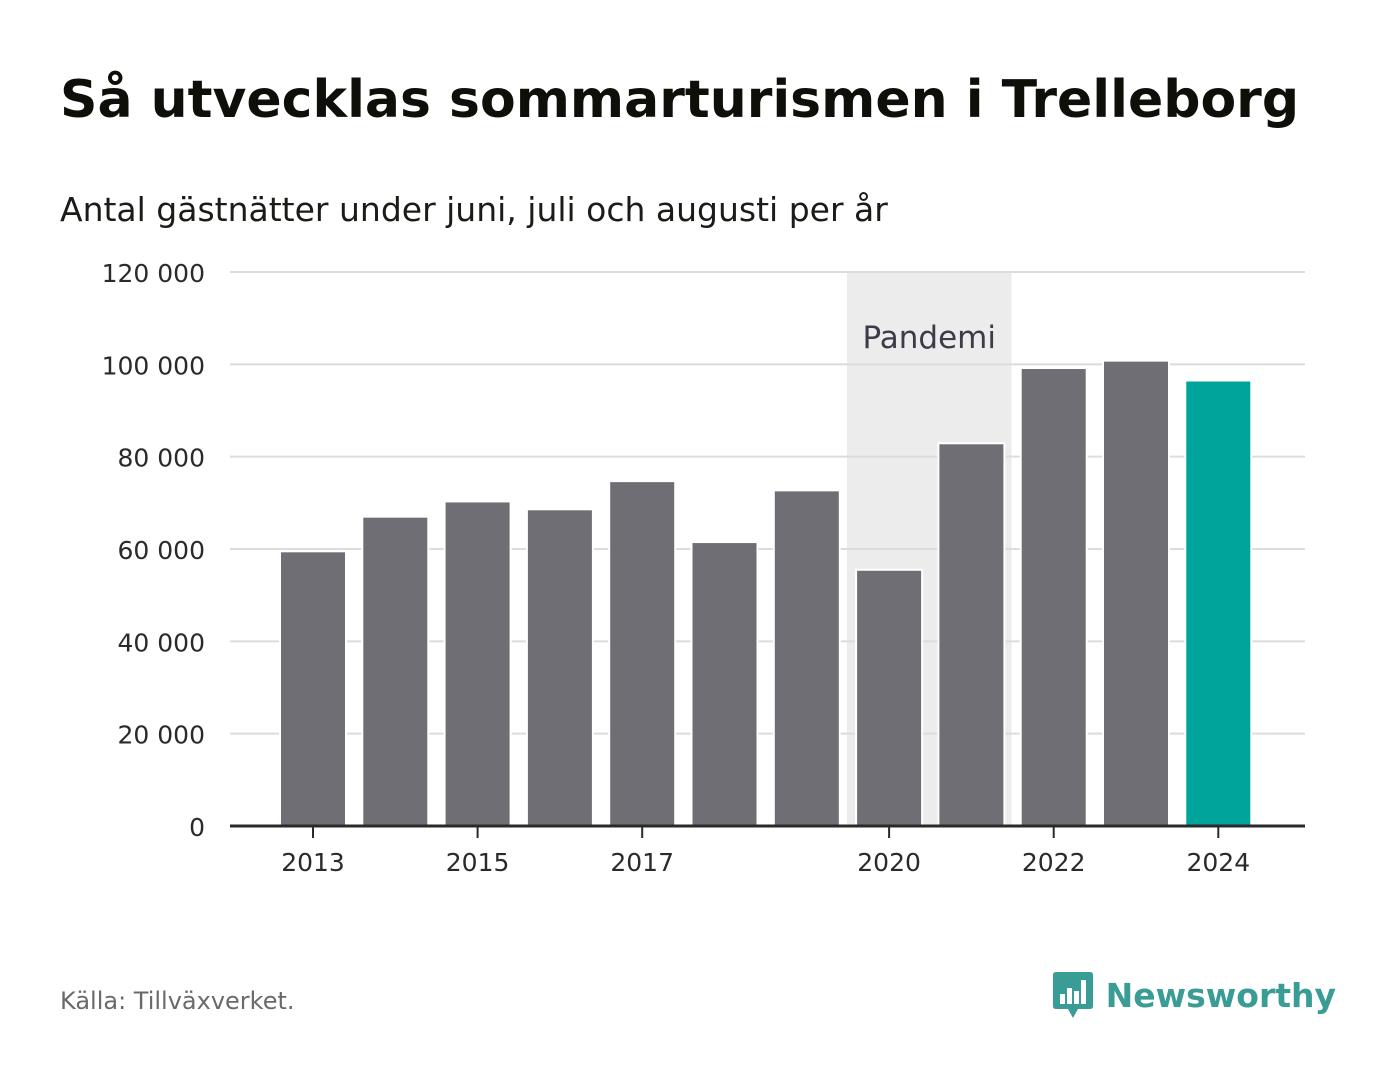 The width and height of the screenshot is (1400, 1080). Describe the element at coordinates (153, 365) in the screenshot. I see `y-tick-label: 100 000` at that location.